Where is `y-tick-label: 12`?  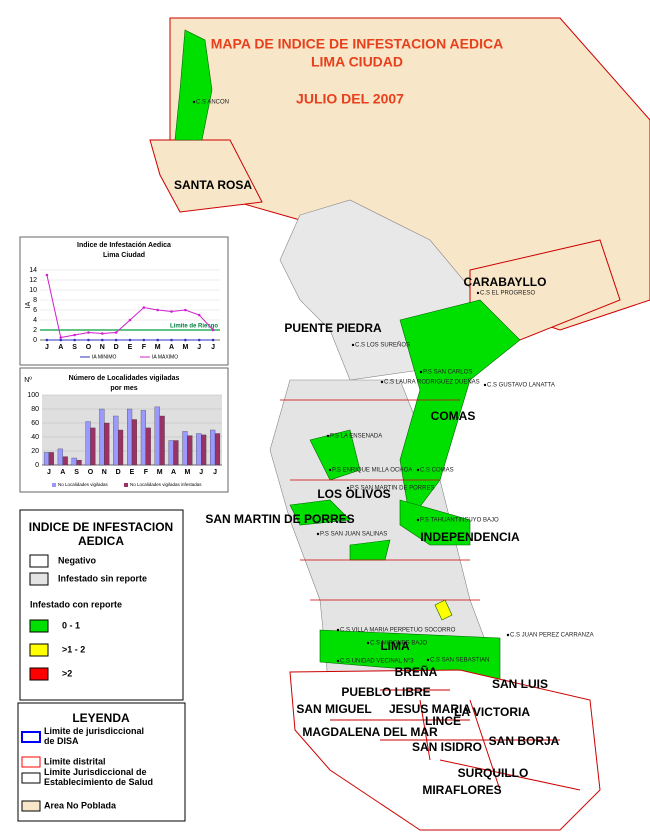 y-tick-label: 12 is located at coordinates (33, 280).